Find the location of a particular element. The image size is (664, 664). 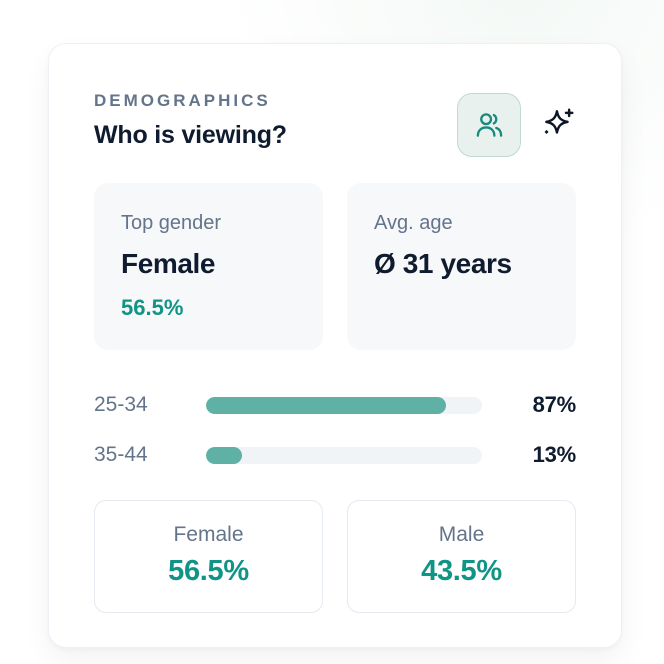

audience-button is located at coordinates (489, 125).